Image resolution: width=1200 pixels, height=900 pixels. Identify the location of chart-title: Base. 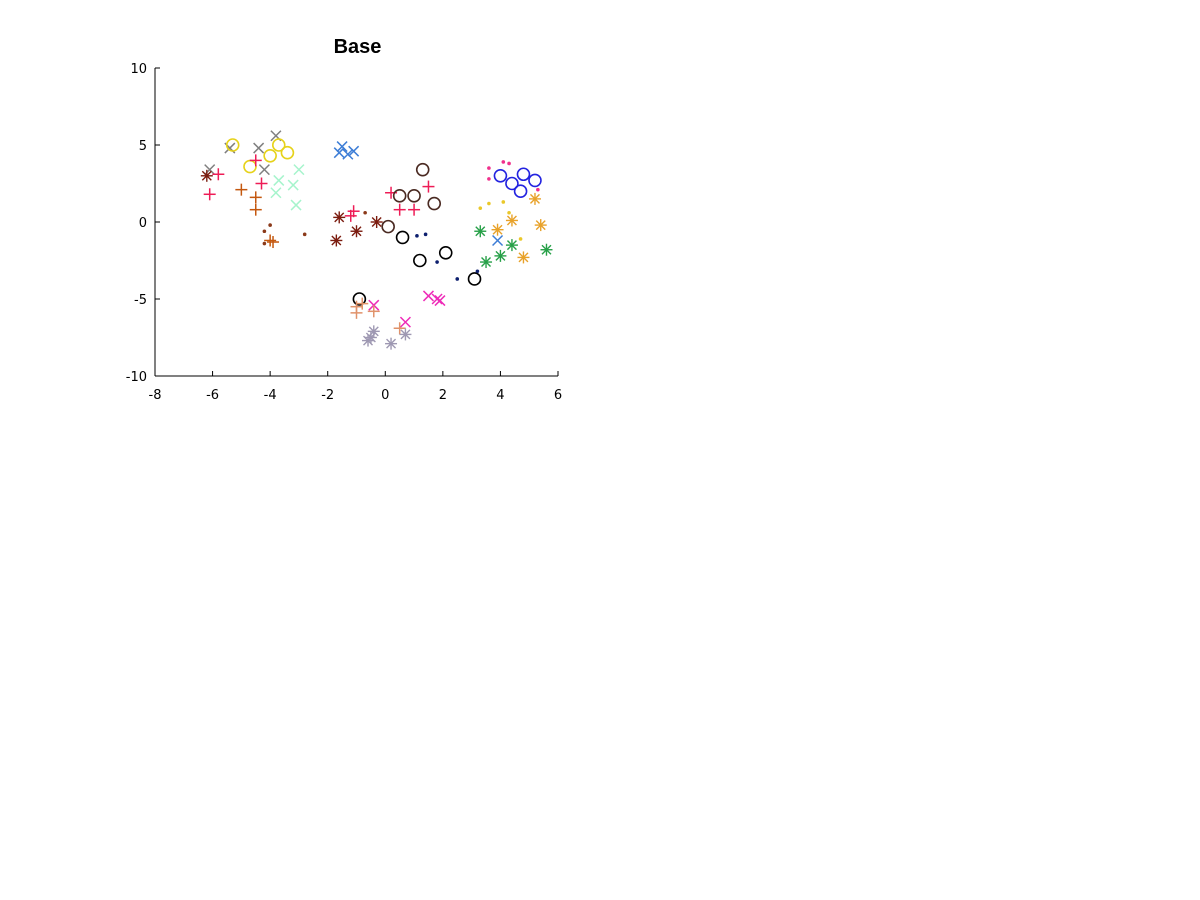
(357, 47).